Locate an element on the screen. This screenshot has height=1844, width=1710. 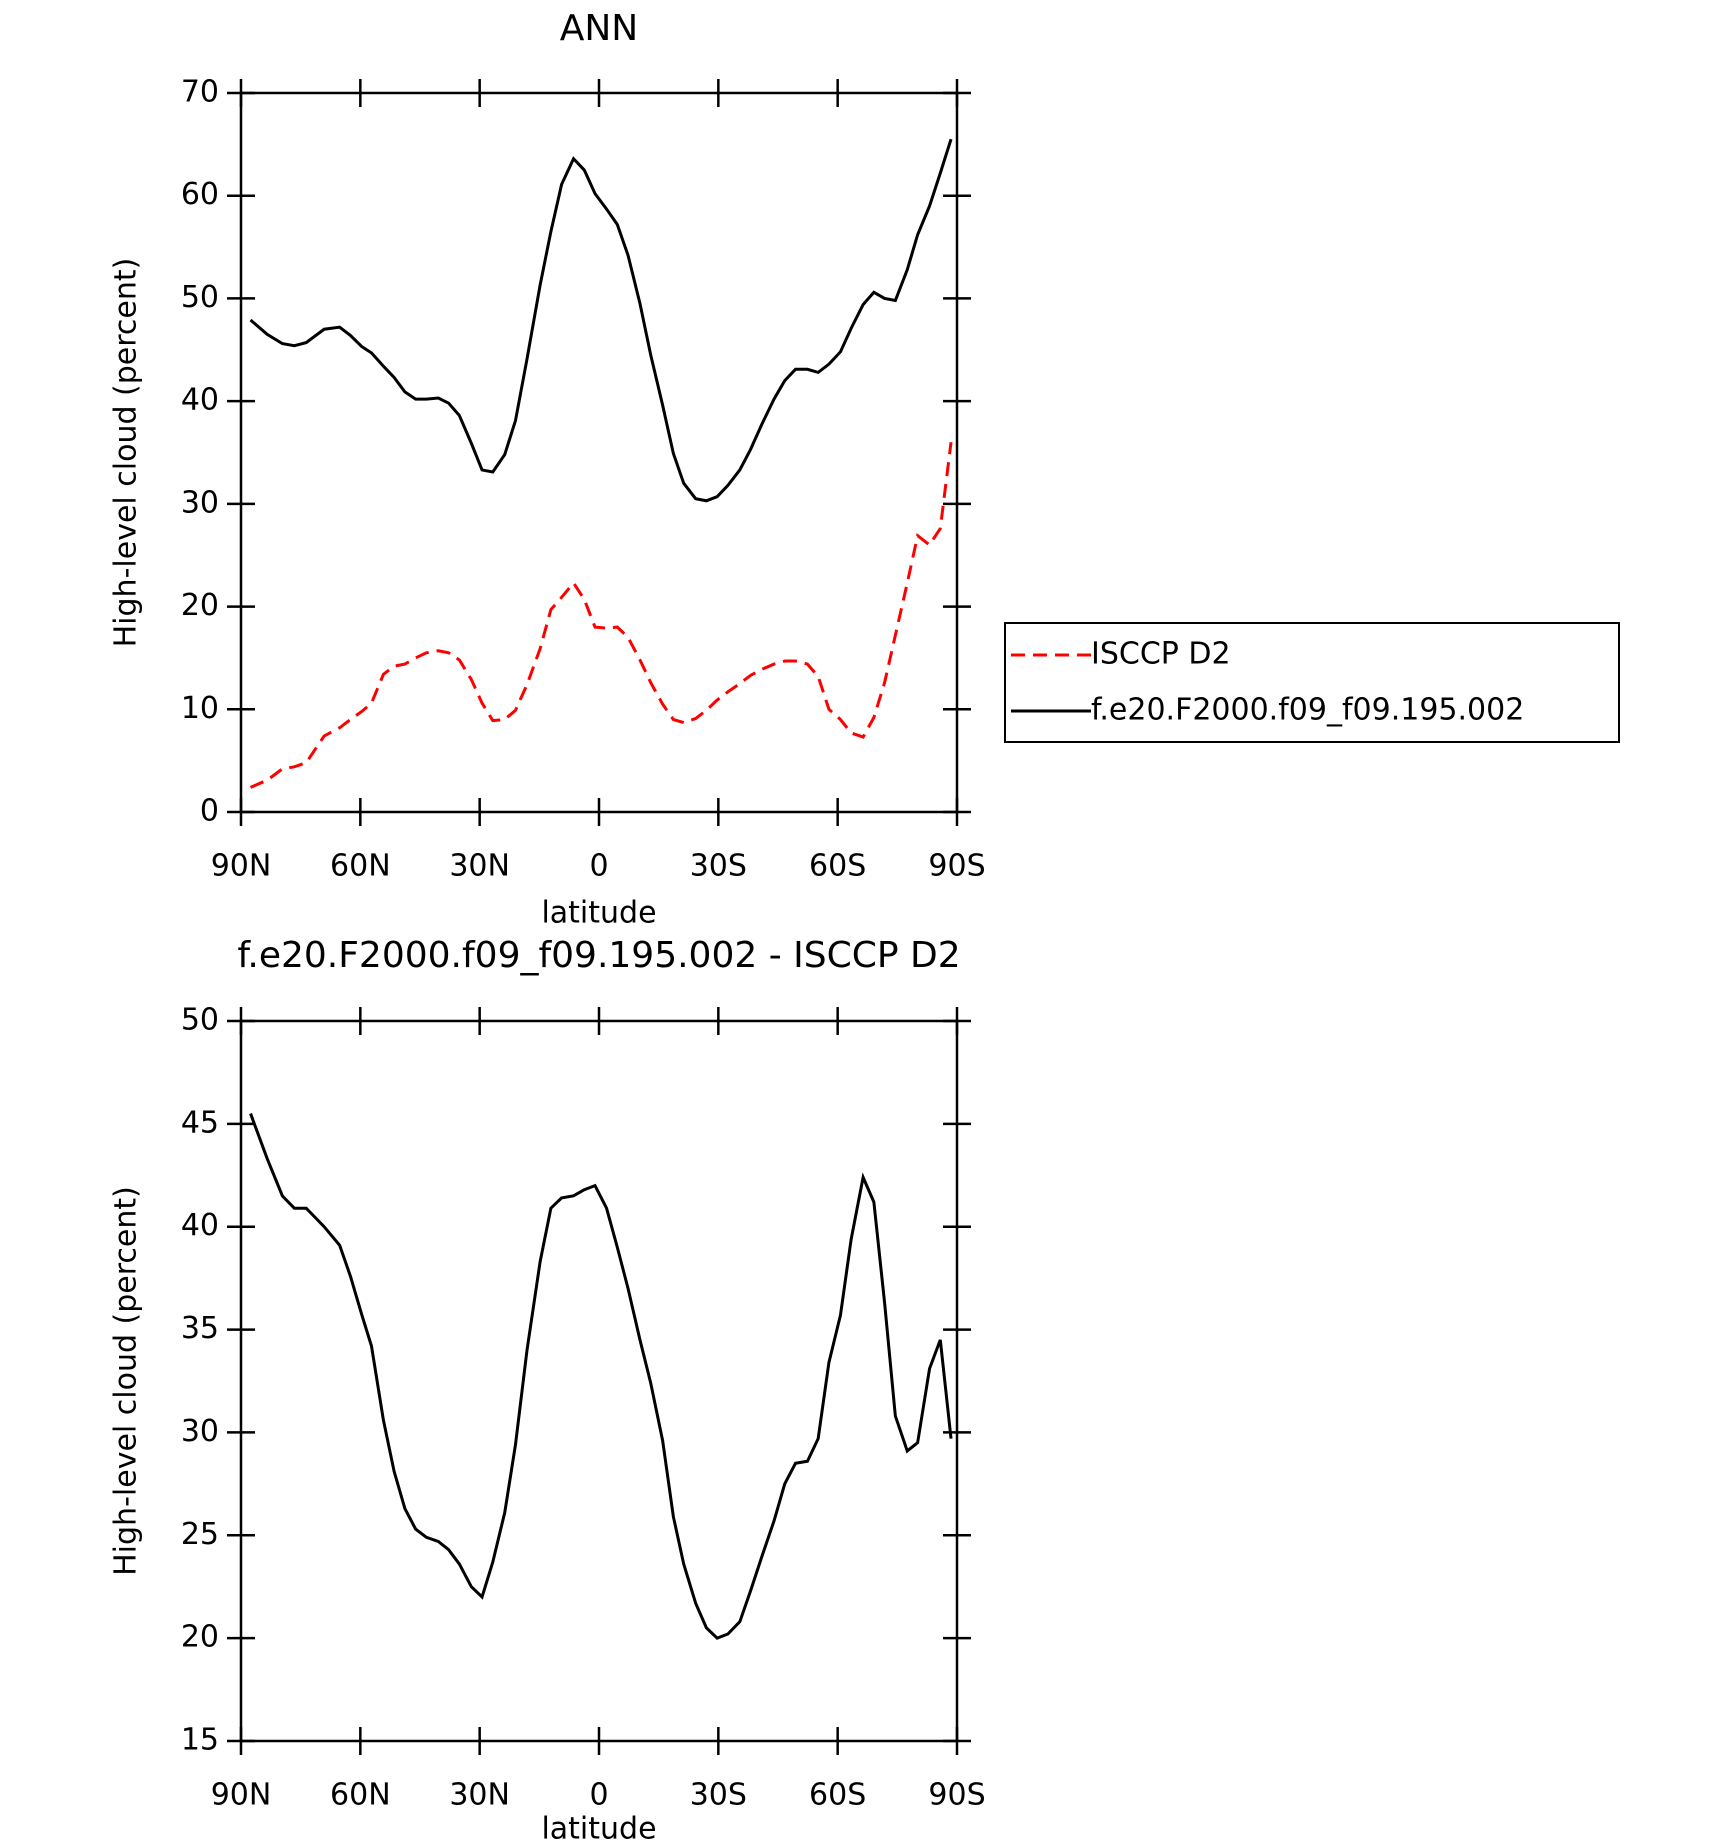
legend-box is located at coordinates (1312, 682).